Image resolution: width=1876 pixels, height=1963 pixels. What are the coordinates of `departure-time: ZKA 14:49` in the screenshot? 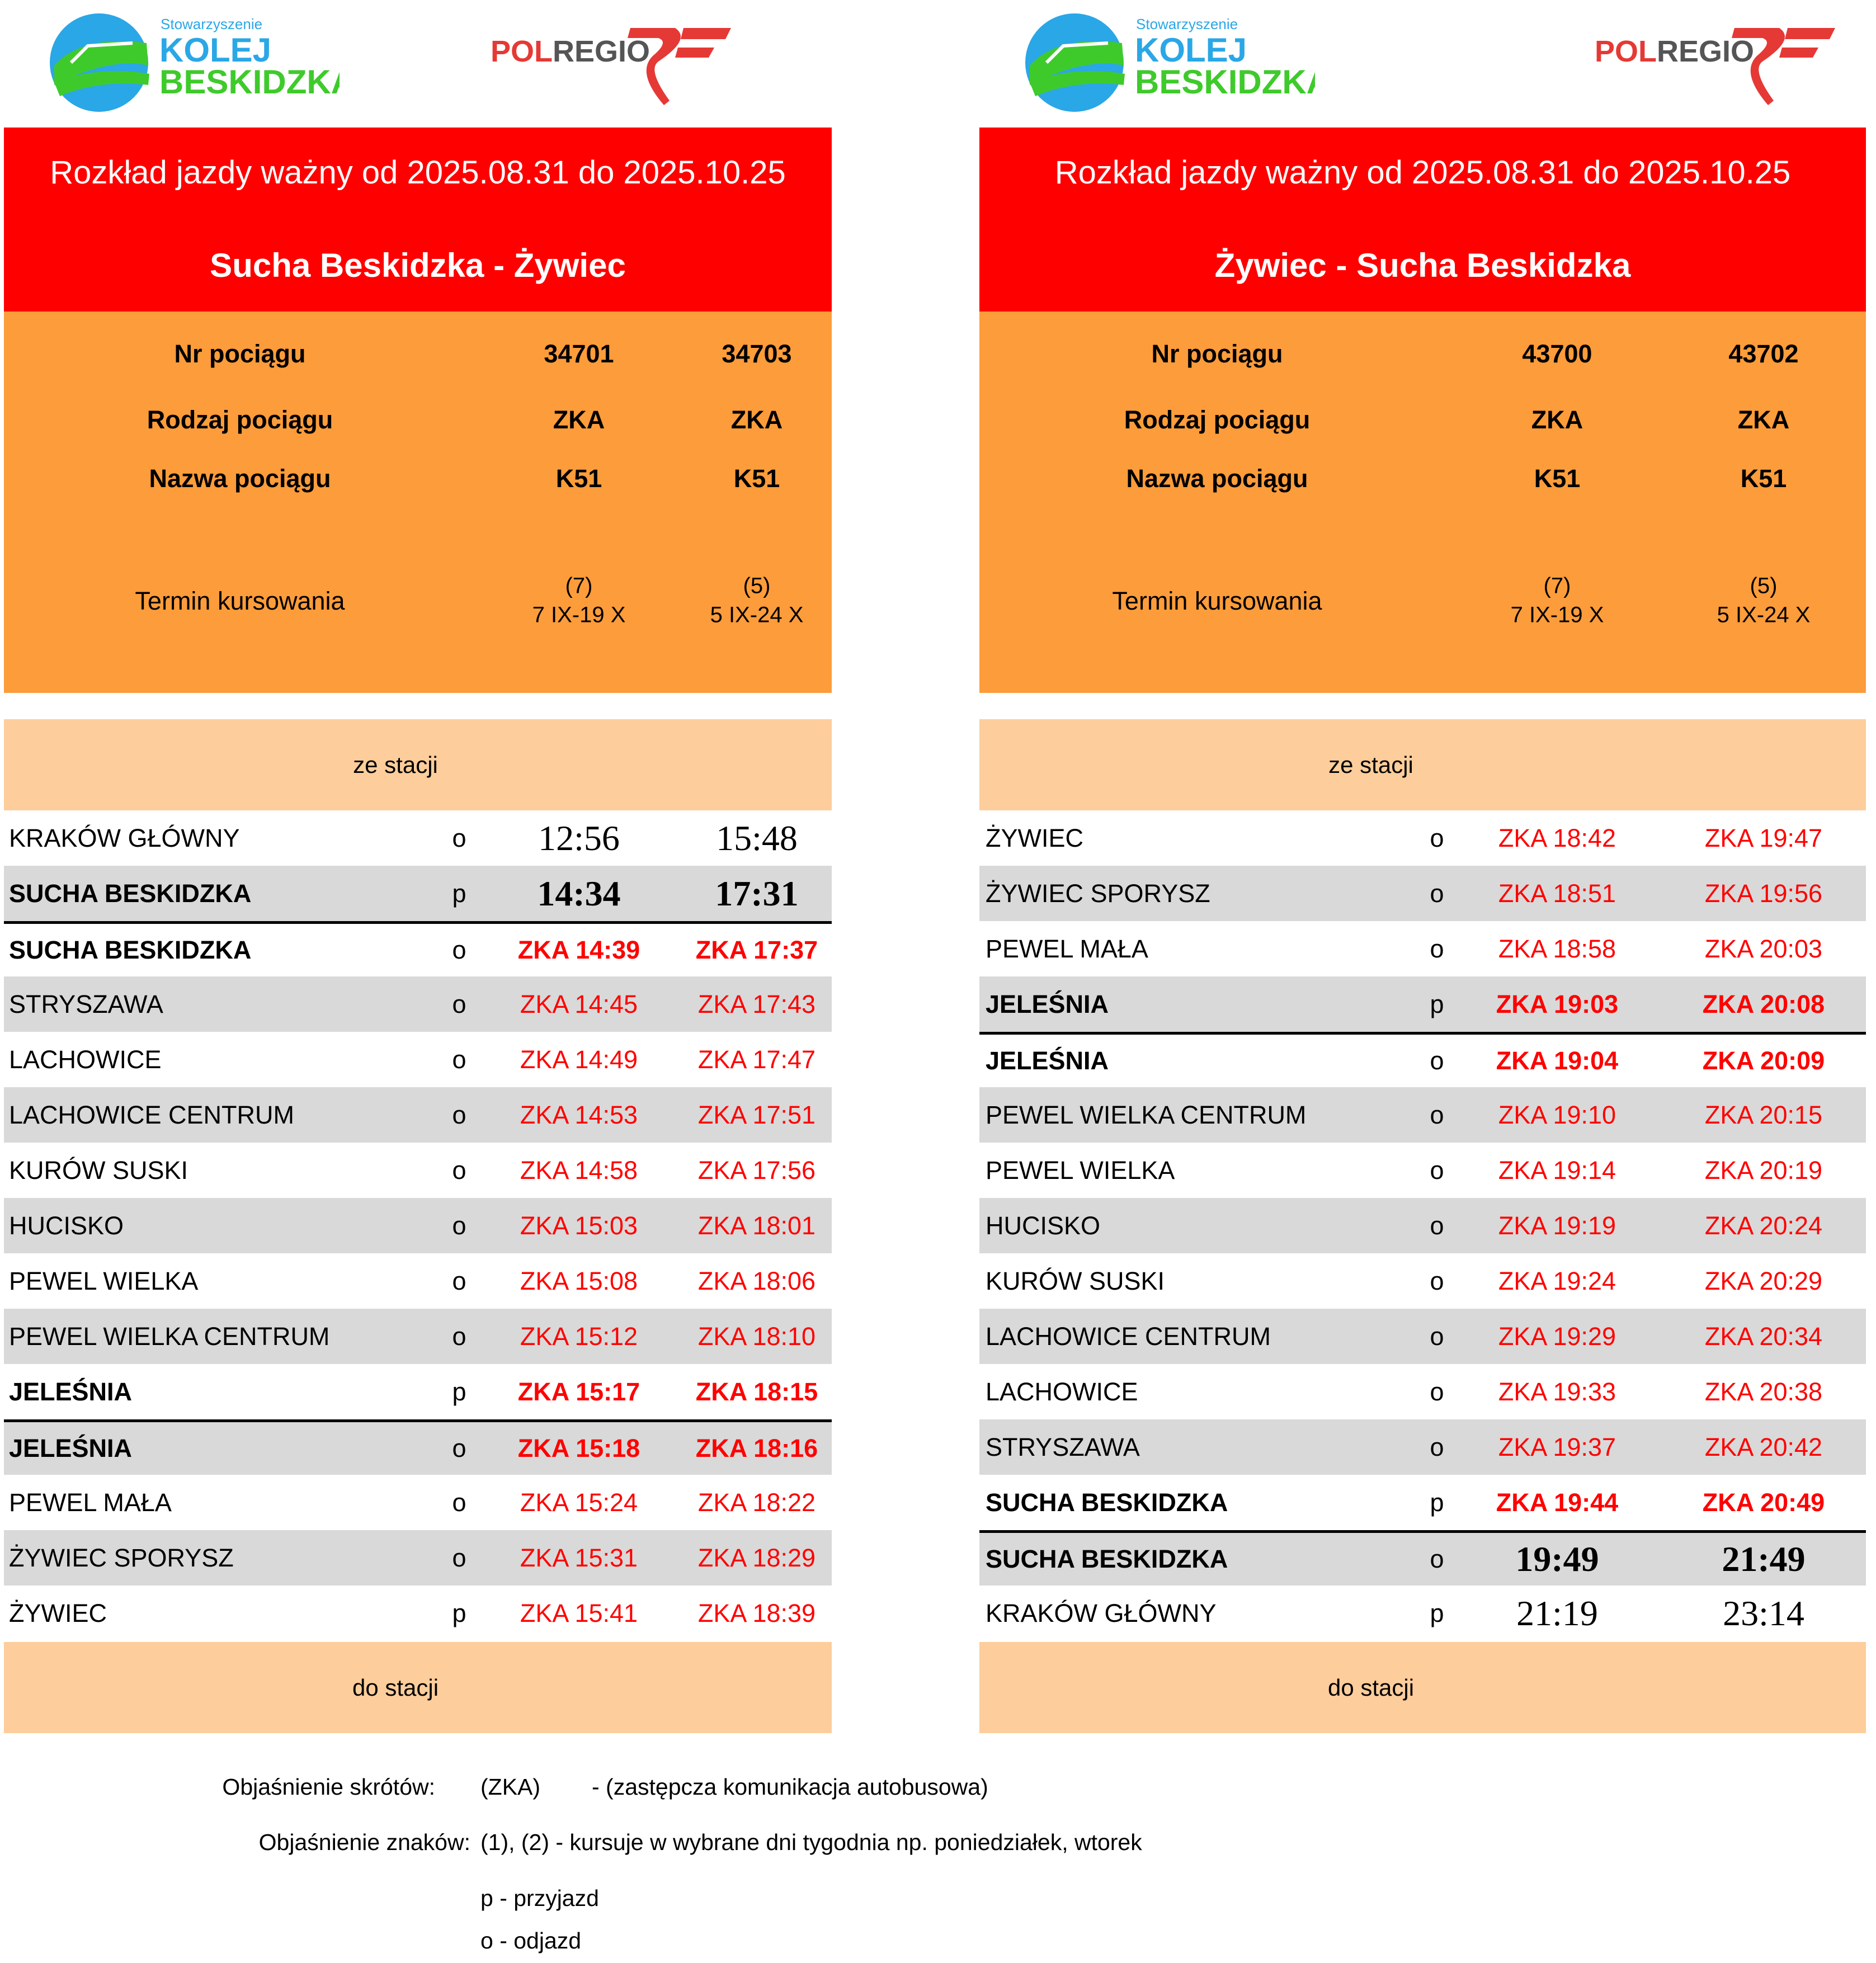 It's located at (579, 1059).